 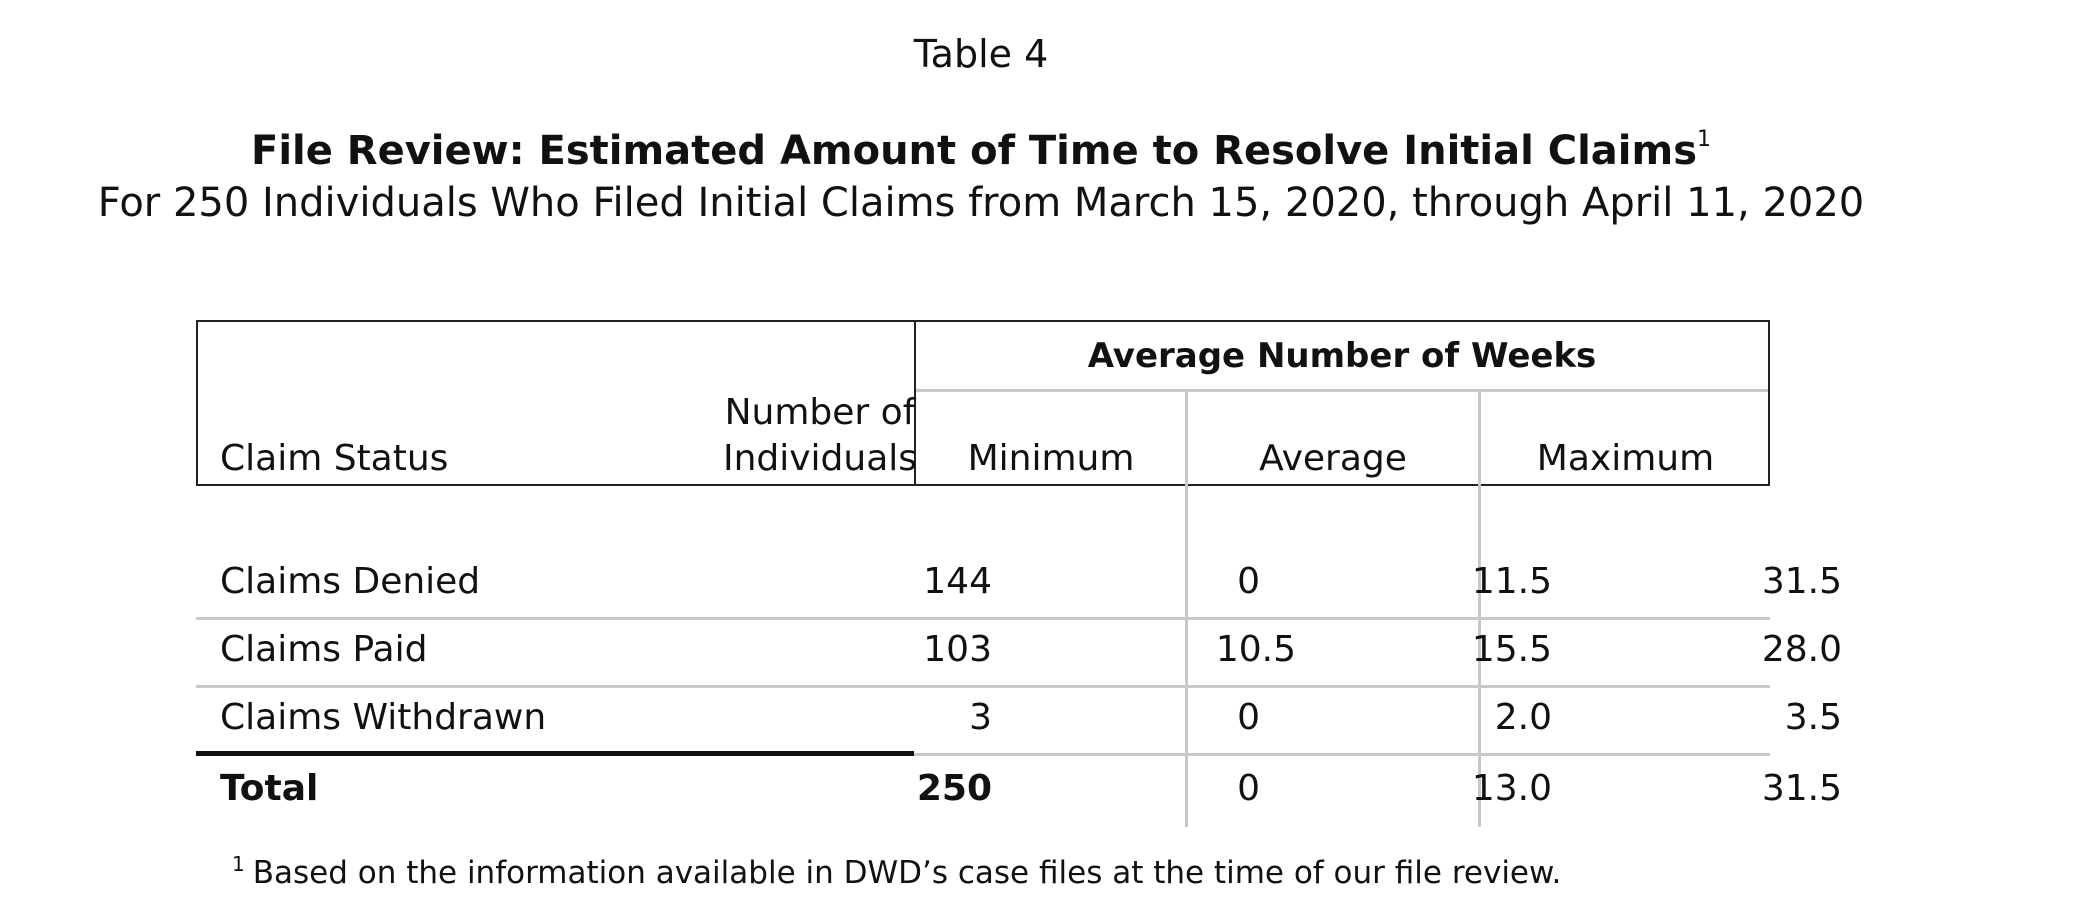 What do you see at coordinates (980, 717) in the screenshot?
I see `row-3-count: 3` at bounding box center [980, 717].